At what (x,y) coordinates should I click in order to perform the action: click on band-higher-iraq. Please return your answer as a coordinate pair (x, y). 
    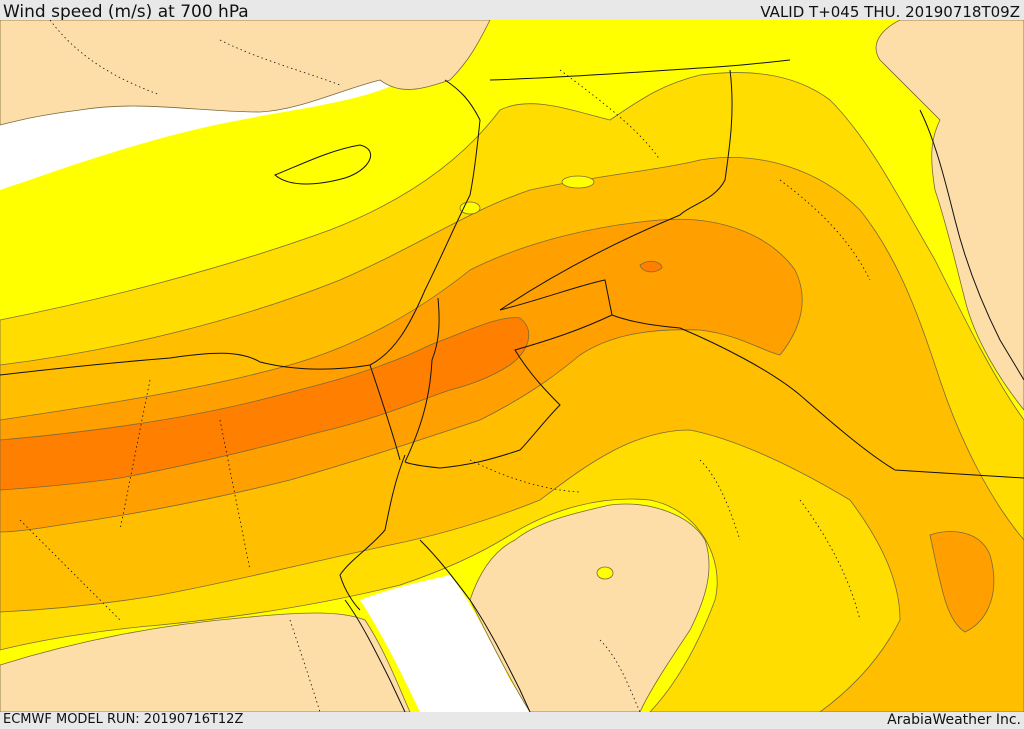
    Looking at the image, I should click on (962, 582).